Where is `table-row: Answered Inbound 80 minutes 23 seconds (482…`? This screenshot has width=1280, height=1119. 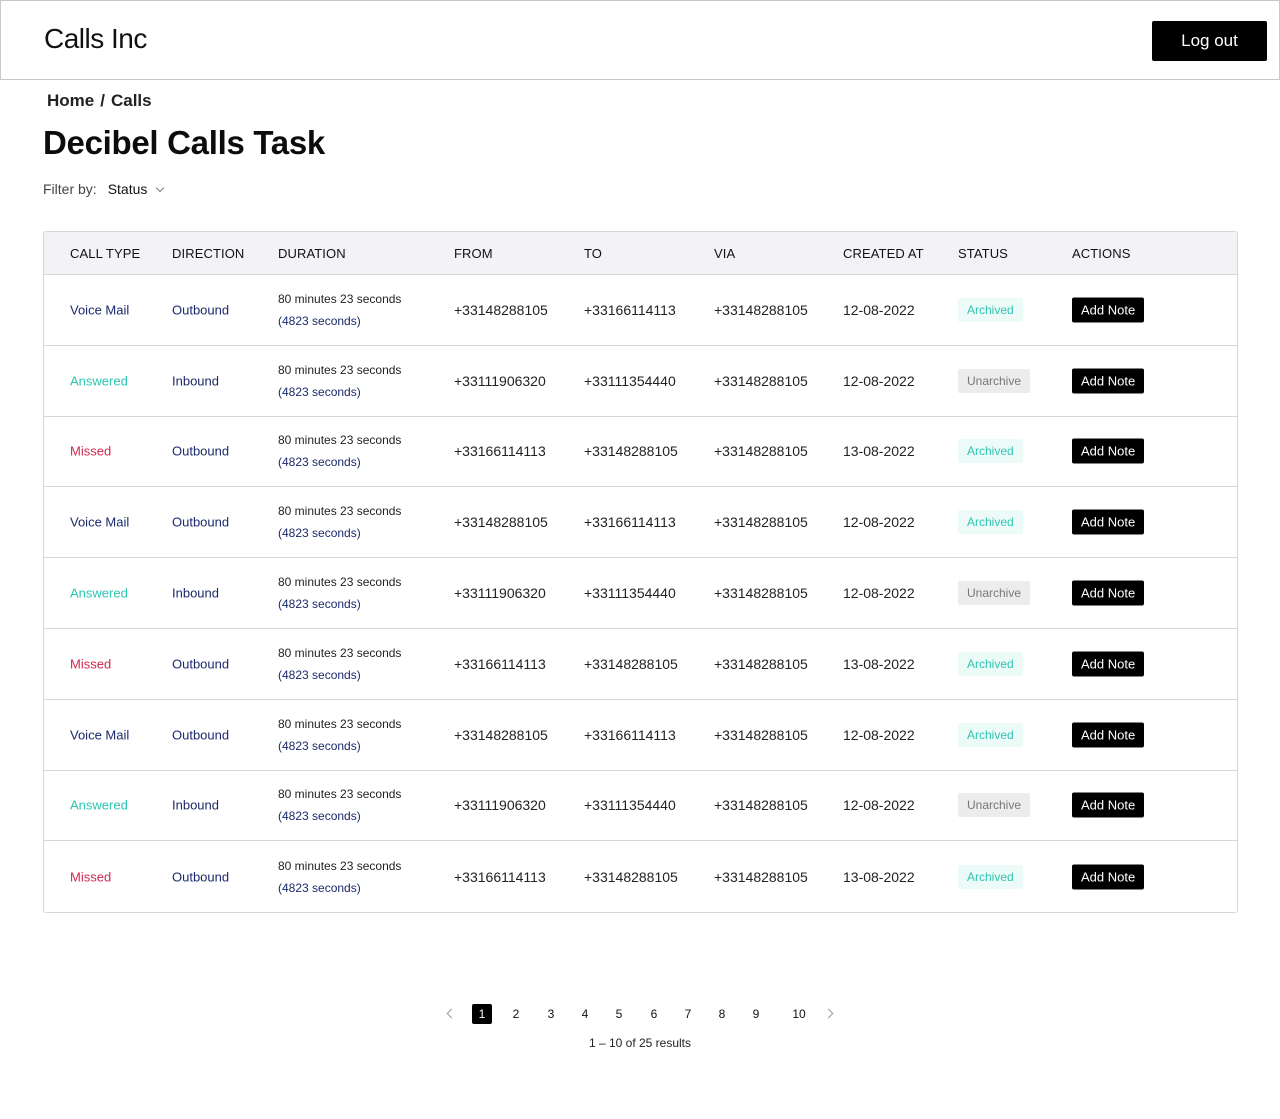
table-row: Answered Inbound 80 minutes 23 seconds (482… is located at coordinates (640, 593).